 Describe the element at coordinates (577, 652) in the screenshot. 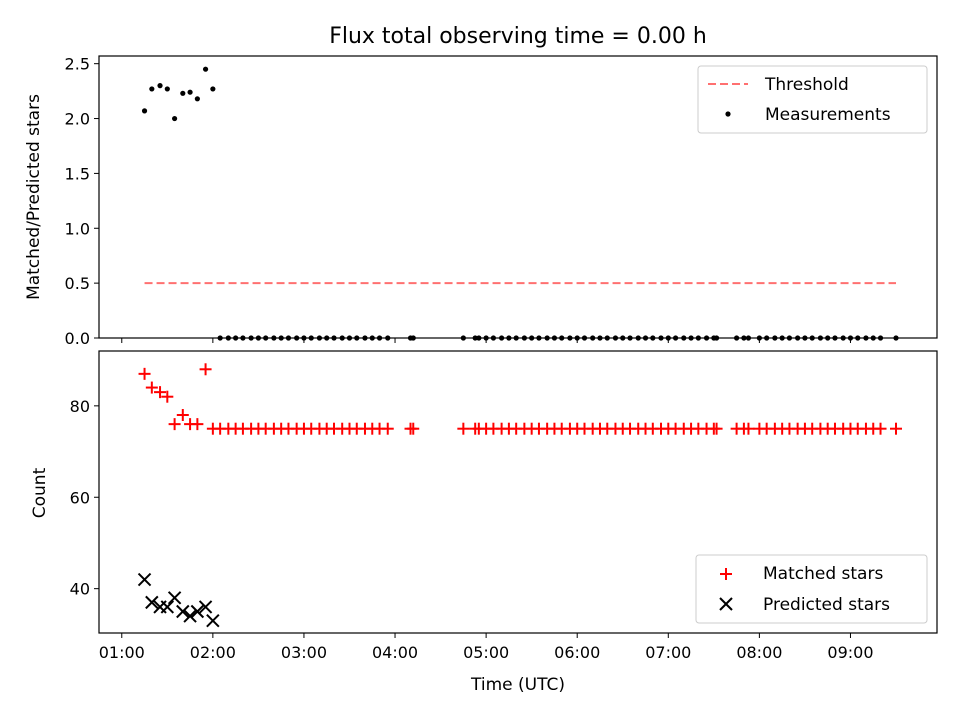

I see `x-tick-label: 06:00` at that location.